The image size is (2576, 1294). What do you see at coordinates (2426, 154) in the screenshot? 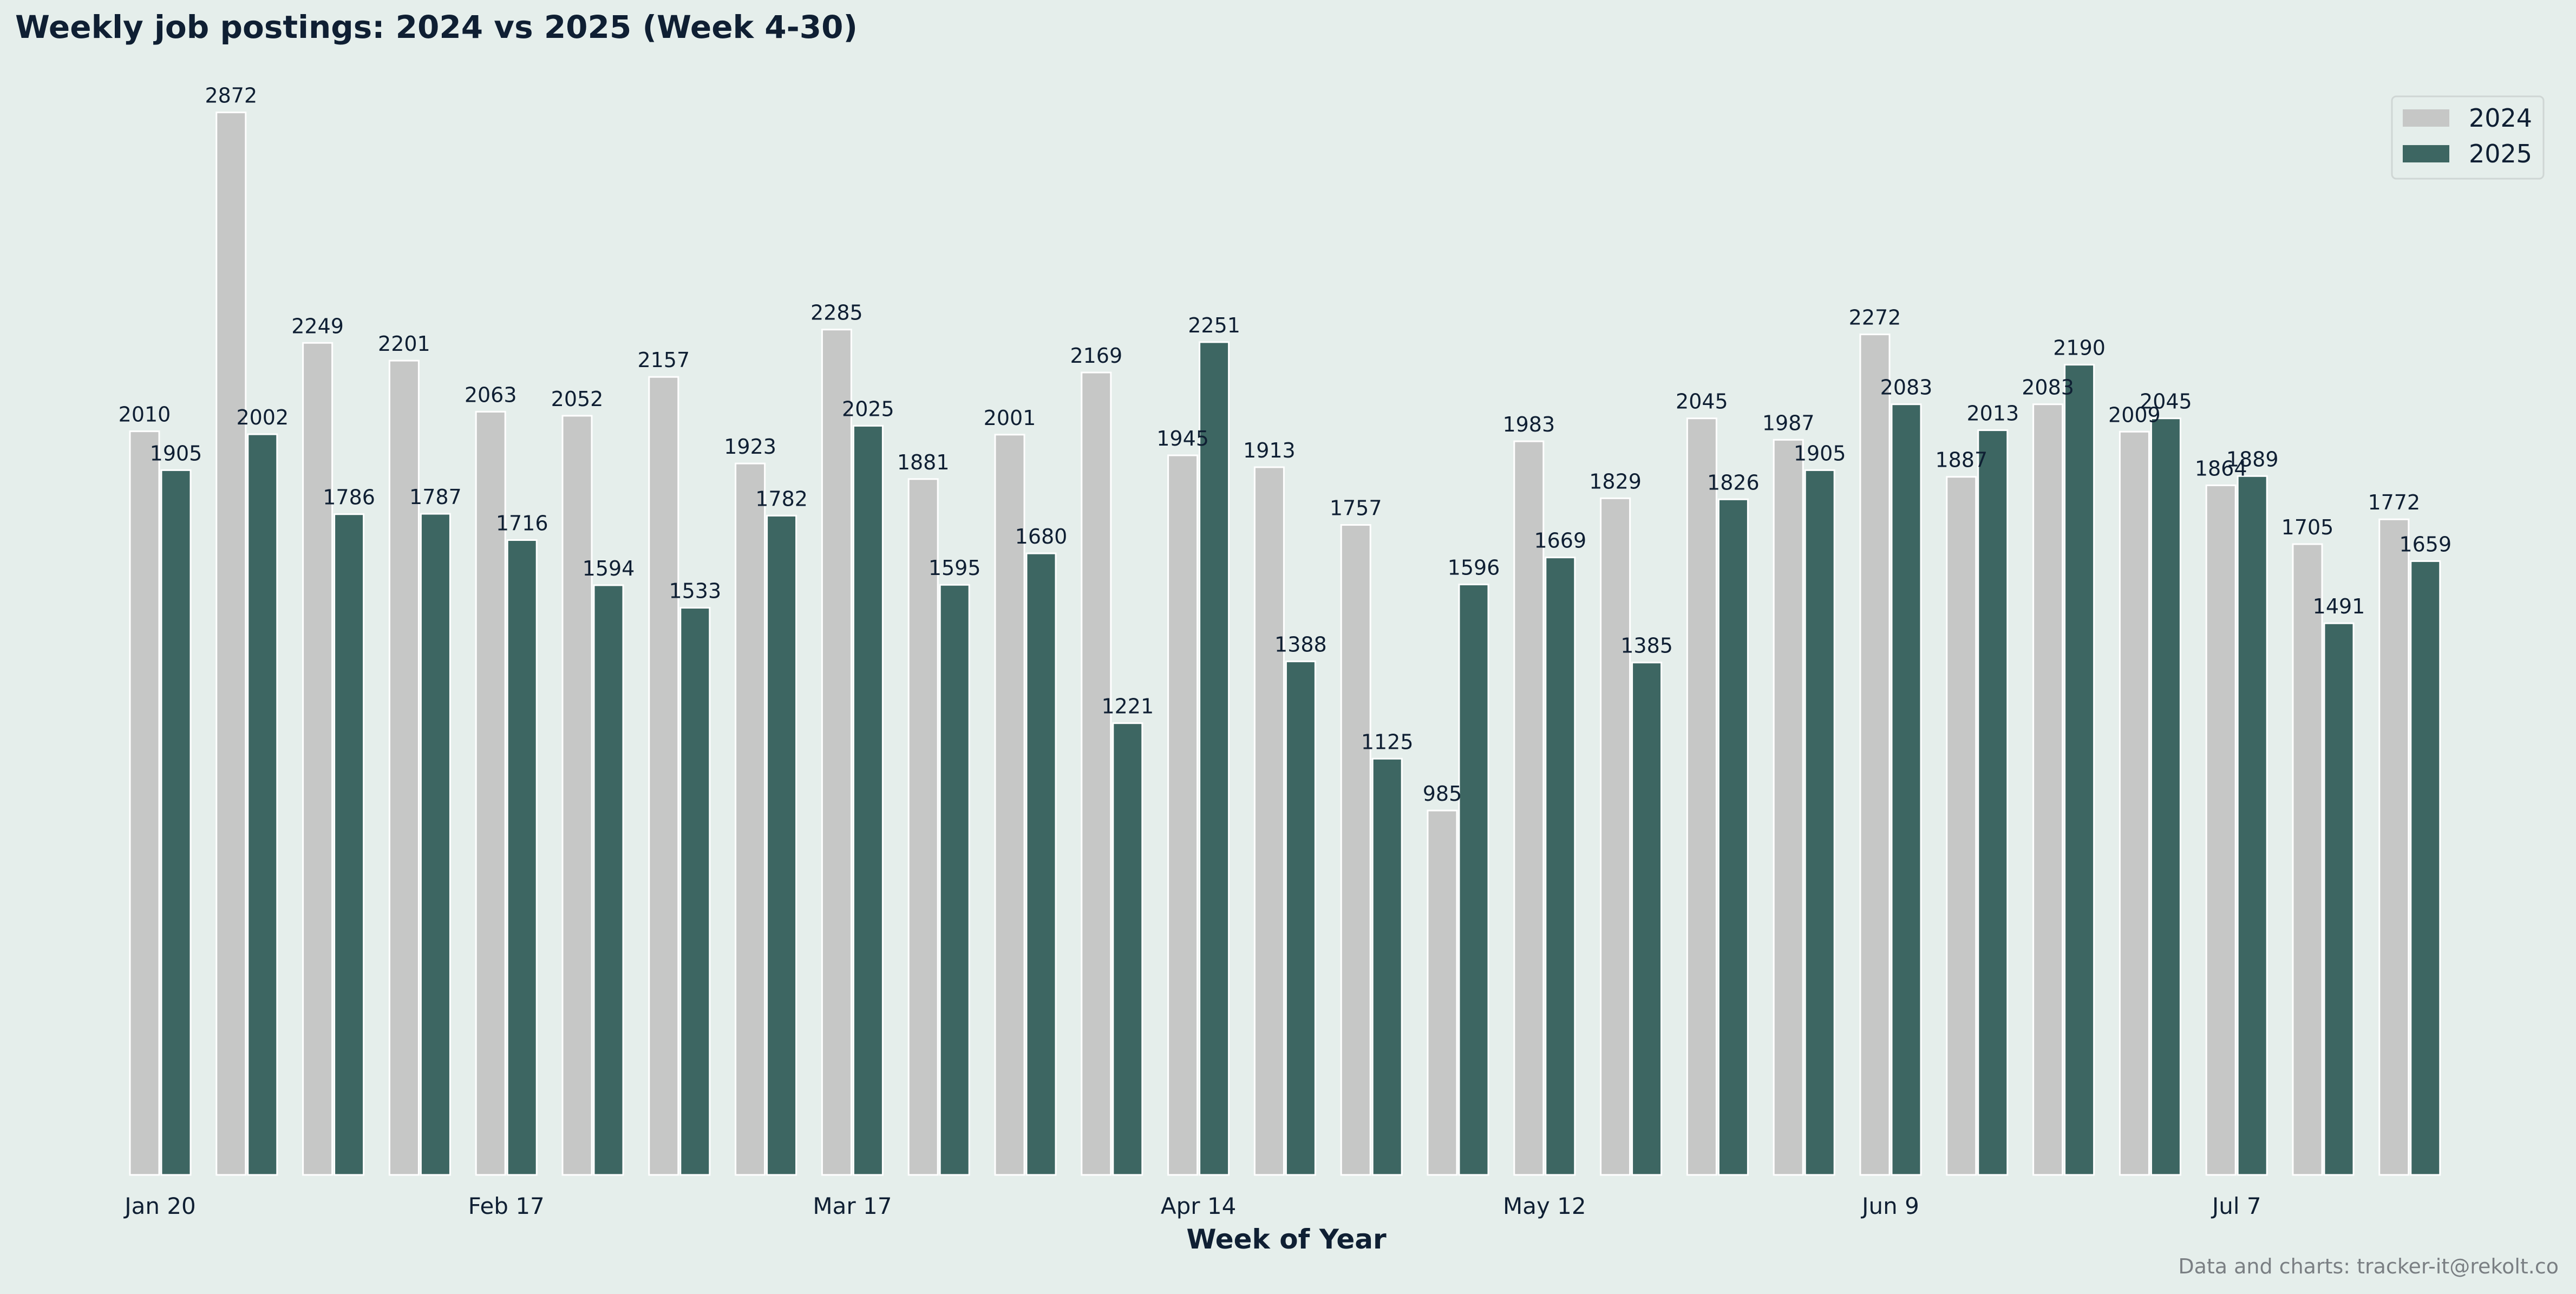
I see `legend-swatch-2025` at bounding box center [2426, 154].